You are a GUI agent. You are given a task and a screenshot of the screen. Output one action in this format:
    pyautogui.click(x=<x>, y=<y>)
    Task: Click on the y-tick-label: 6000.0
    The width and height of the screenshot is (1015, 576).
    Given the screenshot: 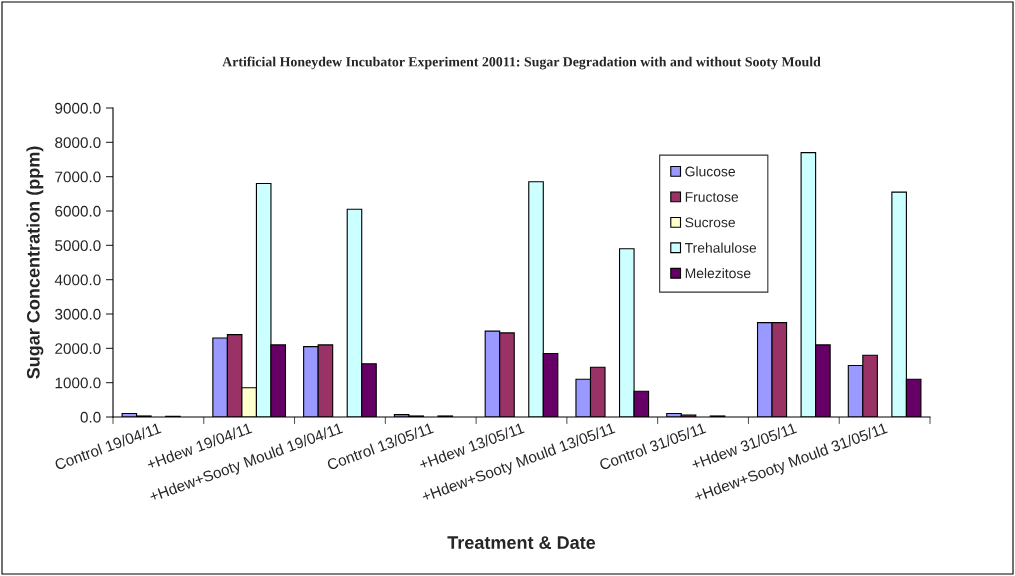 What is the action you would take?
    pyautogui.click(x=78, y=211)
    